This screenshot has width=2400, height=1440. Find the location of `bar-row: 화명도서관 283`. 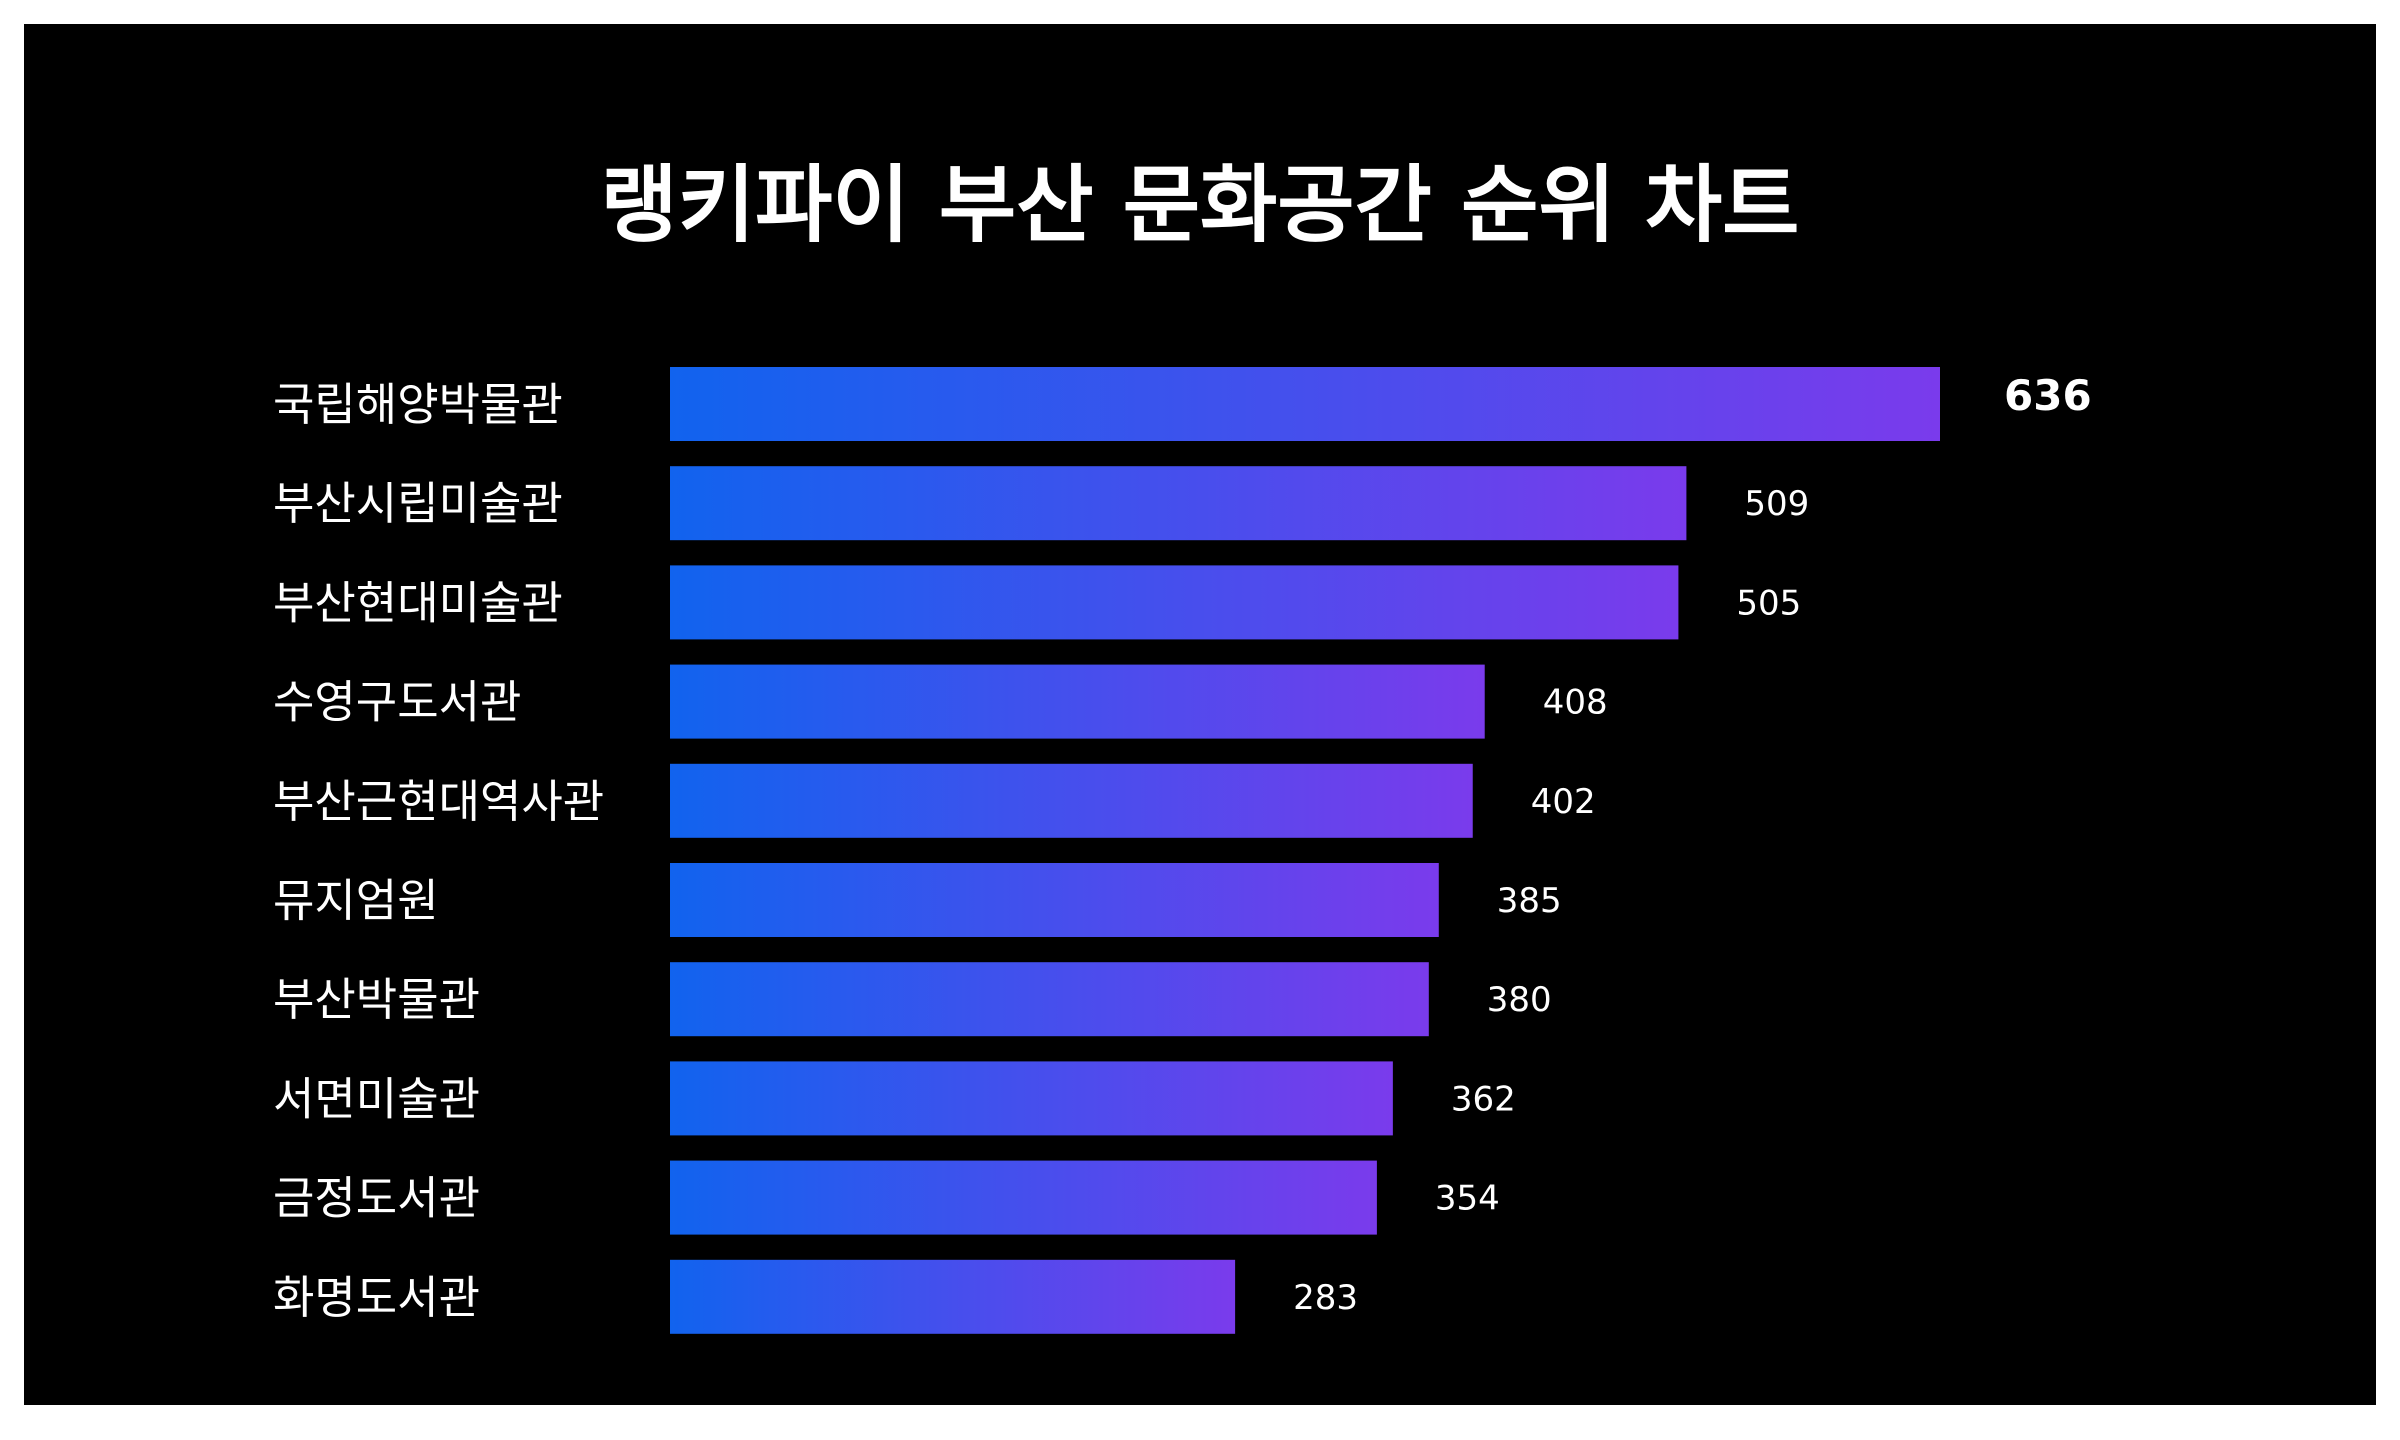

bar-row: 화명도서관 283 is located at coordinates (815, 1296).